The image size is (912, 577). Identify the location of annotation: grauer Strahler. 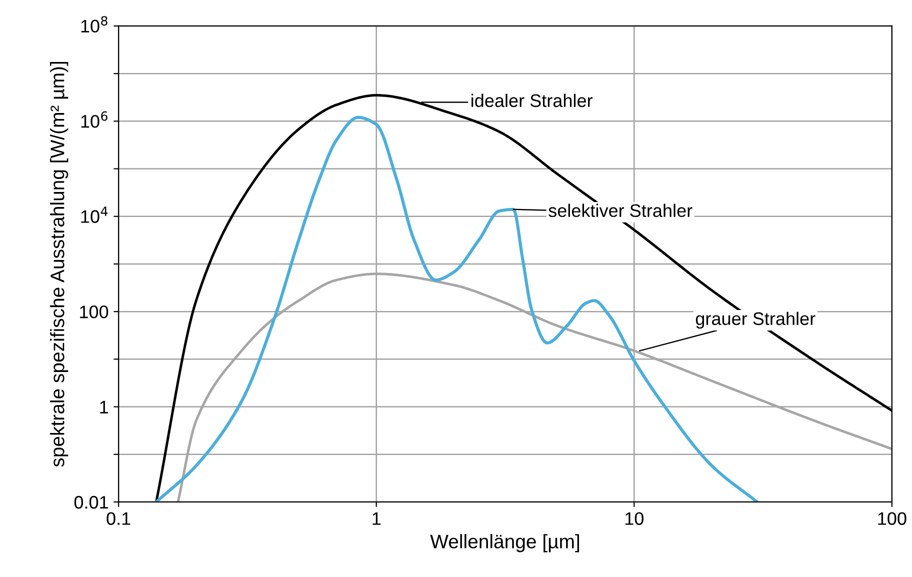
(756, 320).